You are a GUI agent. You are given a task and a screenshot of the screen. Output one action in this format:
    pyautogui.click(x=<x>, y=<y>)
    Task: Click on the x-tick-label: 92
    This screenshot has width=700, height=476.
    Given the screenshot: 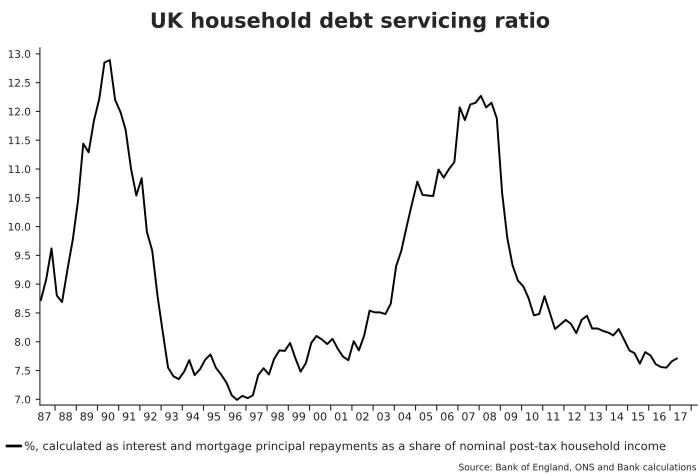 What is the action you would take?
    pyautogui.click(x=150, y=416)
    